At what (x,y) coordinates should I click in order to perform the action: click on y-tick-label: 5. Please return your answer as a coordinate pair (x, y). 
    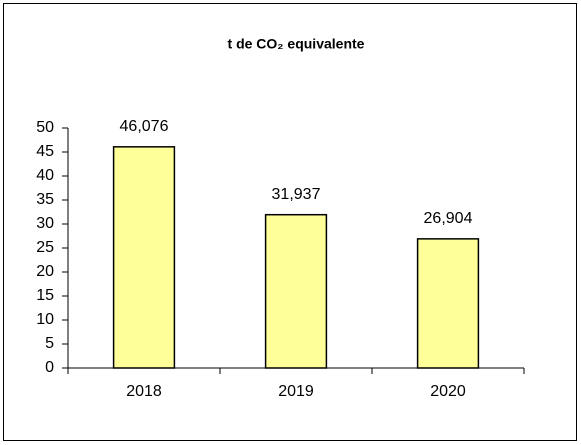
    Looking at the image, I should click on (49, 343).